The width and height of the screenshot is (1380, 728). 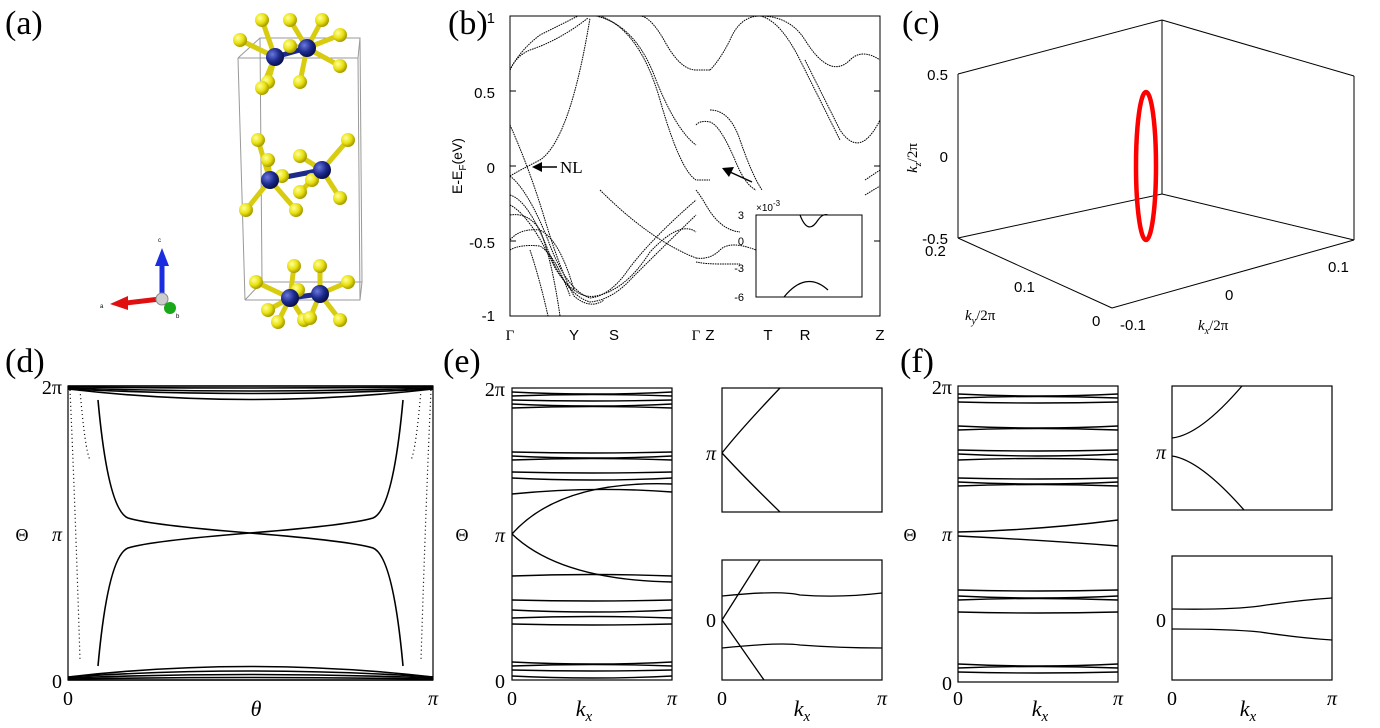 I want to click on band-xtick-S: S, so click(x=614, y=335).